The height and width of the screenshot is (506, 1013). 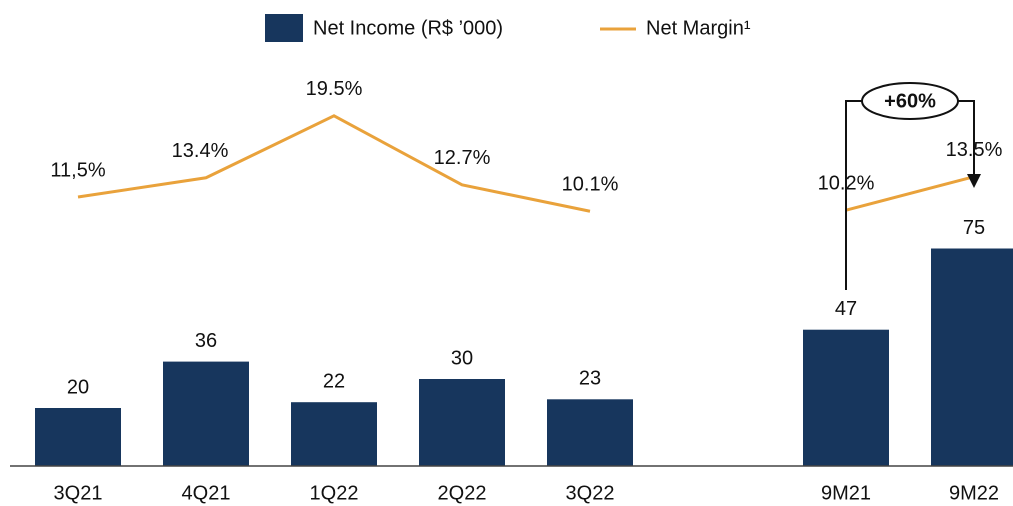 What do you see at coordinates (508, 28) in the screenshot?
I see `legend: Net Income (R$ ’000) Net Margin¹` at bounding box center [508, 28].